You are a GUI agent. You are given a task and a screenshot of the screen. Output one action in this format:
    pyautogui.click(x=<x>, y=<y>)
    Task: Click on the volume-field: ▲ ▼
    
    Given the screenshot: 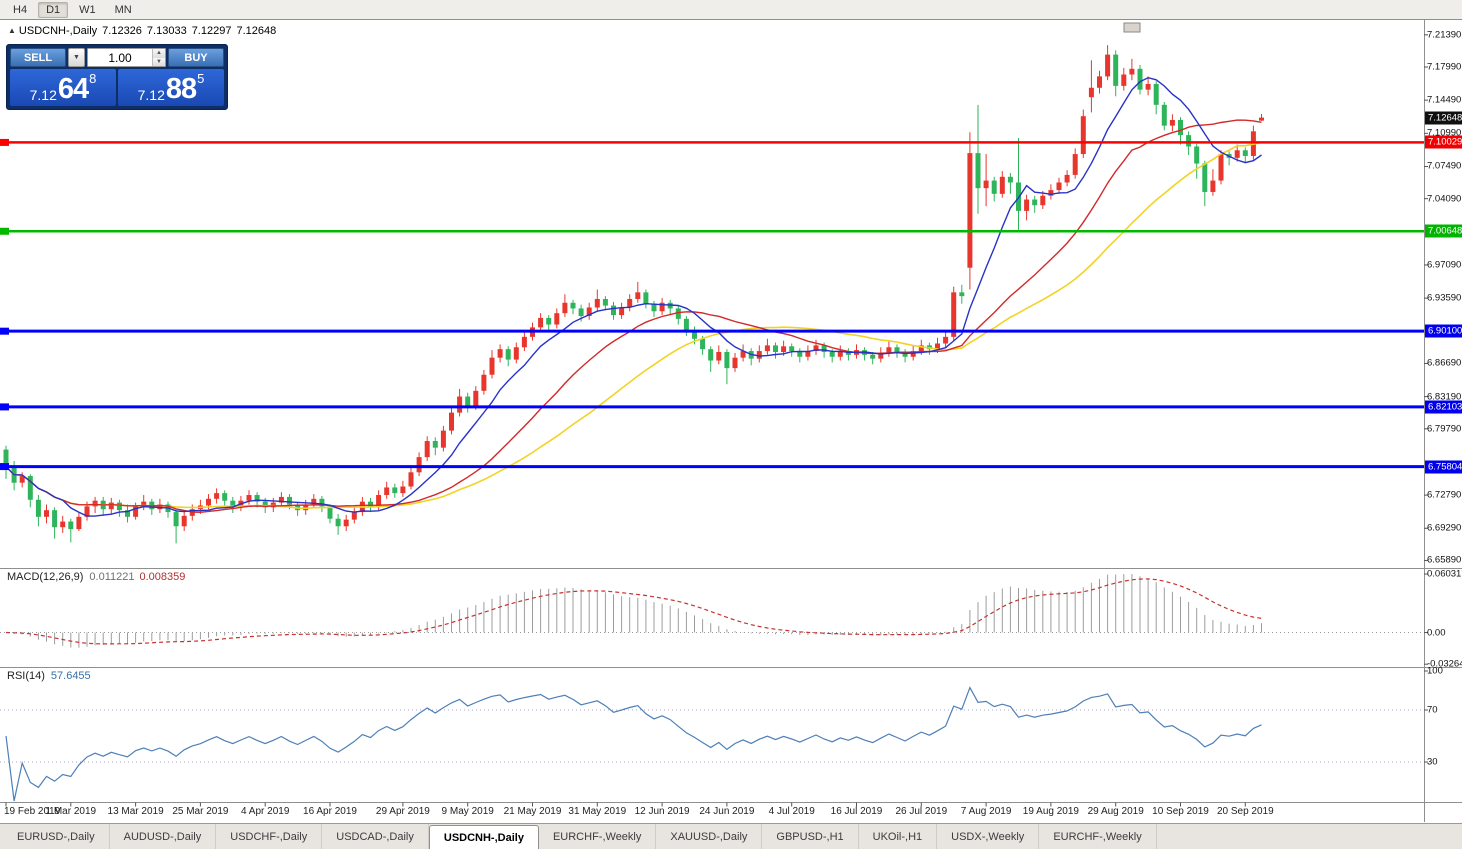 What is the action you would take?
    pyautogui.click(x=126, y=57)
    